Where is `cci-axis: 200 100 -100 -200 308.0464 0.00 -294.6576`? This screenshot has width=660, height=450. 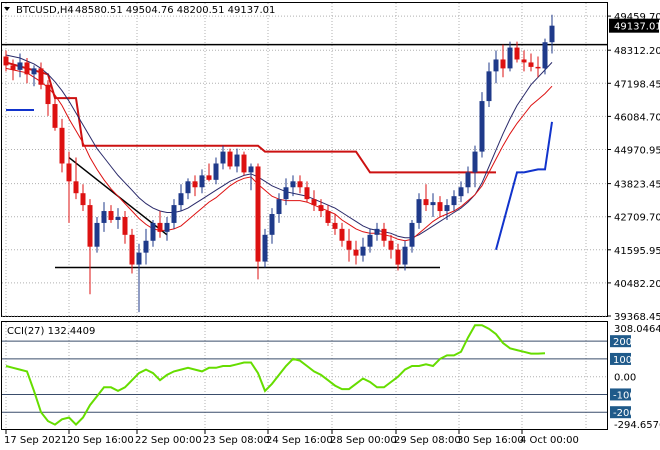 cci-axis: 200 100 -100 -200 308.0464 0.00 -294.6576 is located at coordinates (635, 377).